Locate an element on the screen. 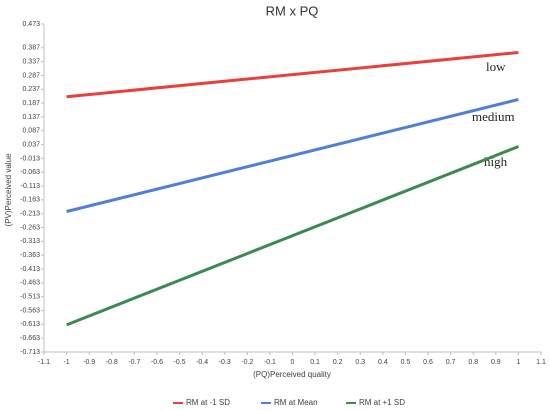 Image resolution: width=550 pixels, height=411 pixels. annotation: medium is located at coordinates (493, 116).